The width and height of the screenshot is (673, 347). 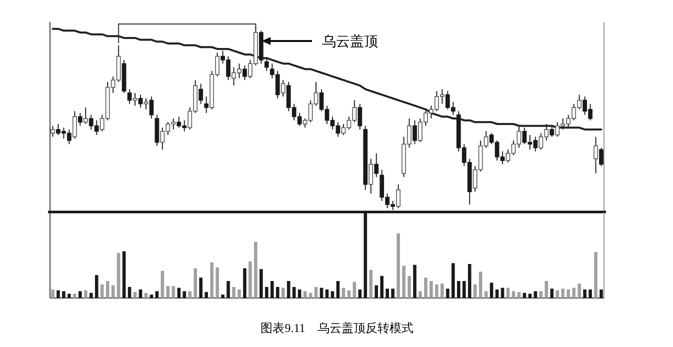 What do you see at coordinates (337, 328) in the screenshot?
I see `text: 图表9.11 乌云盖顶反转模式` at bounding box center [337, 328].